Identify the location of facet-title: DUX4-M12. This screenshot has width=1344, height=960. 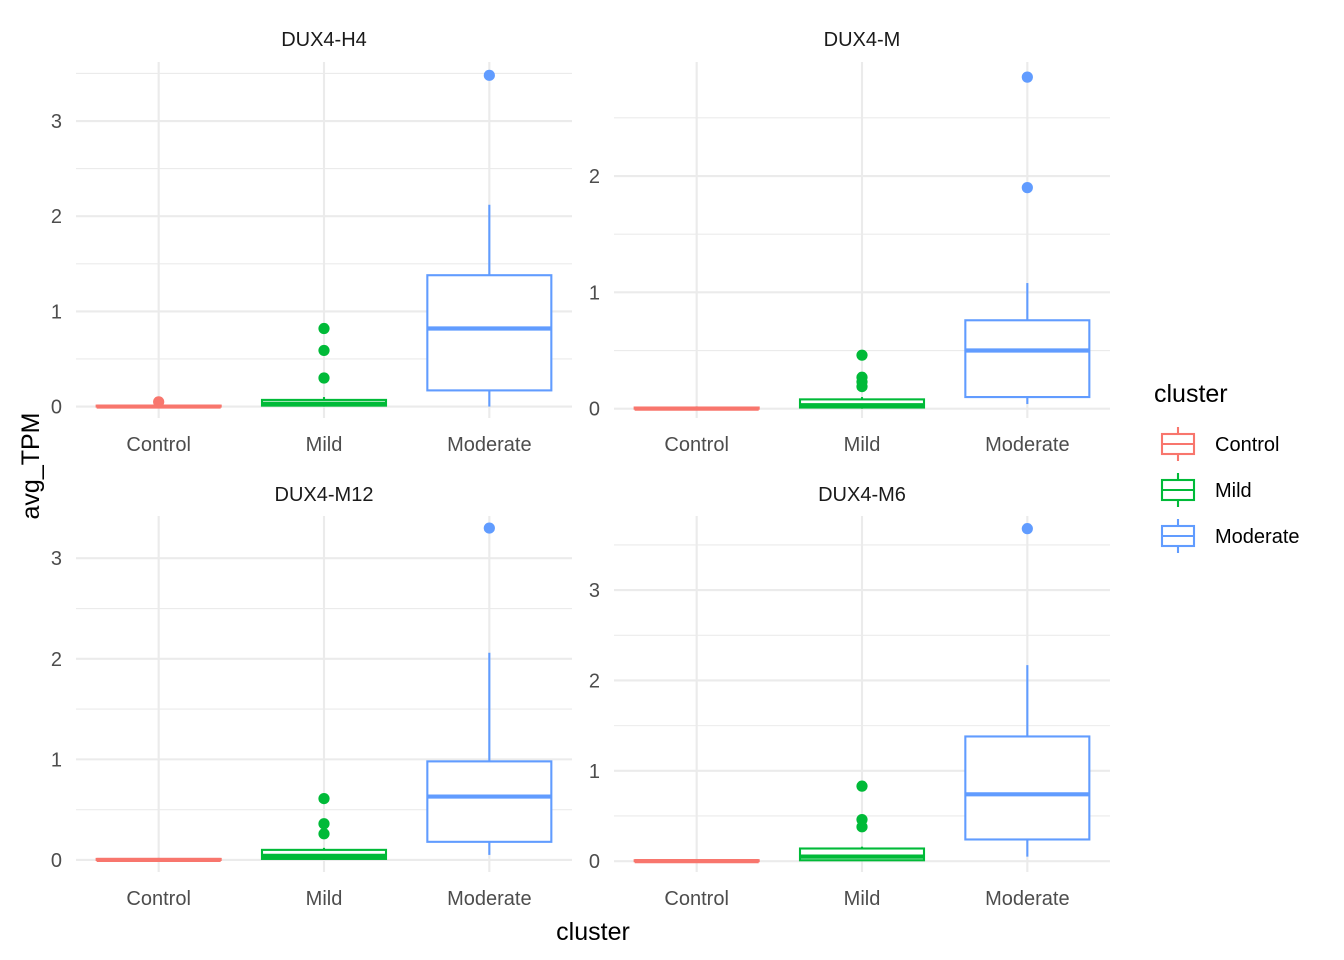
(324, 495).